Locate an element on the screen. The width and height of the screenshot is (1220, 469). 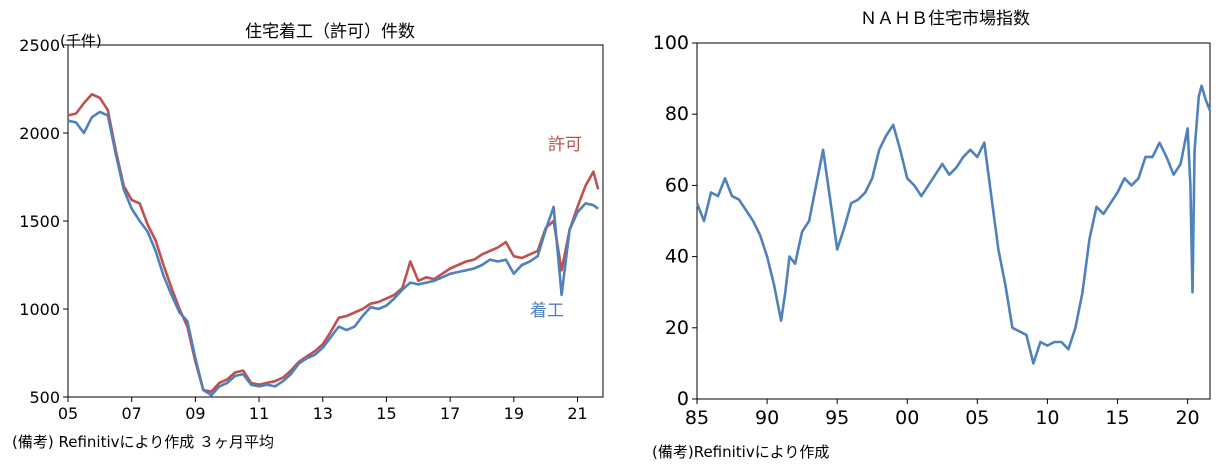
y-tick-label: 1000 is located at coordinates (39, 309).